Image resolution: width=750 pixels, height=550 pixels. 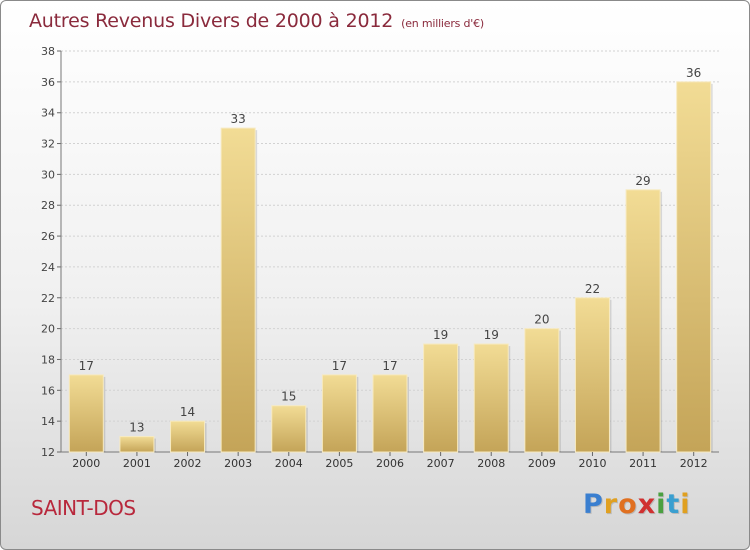 I want to click on data-label: 29, so click(x=642, y=181).